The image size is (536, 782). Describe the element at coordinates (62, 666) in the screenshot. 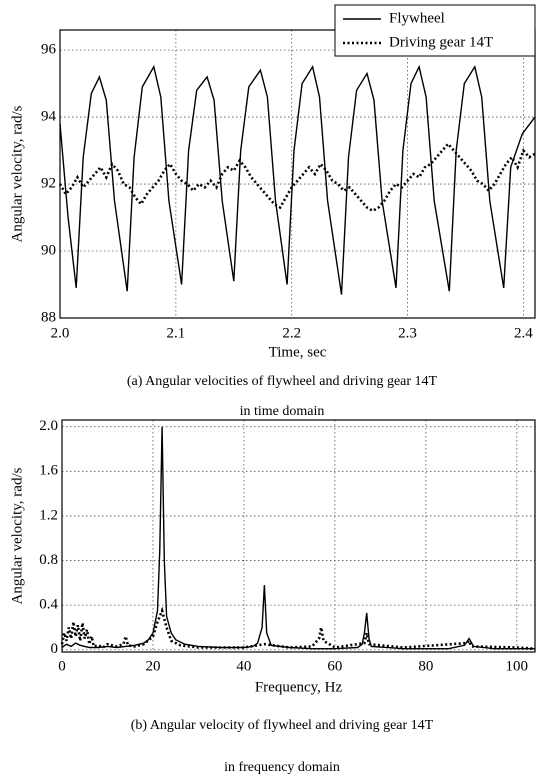

I see `x-tick-label: 0` at that location.